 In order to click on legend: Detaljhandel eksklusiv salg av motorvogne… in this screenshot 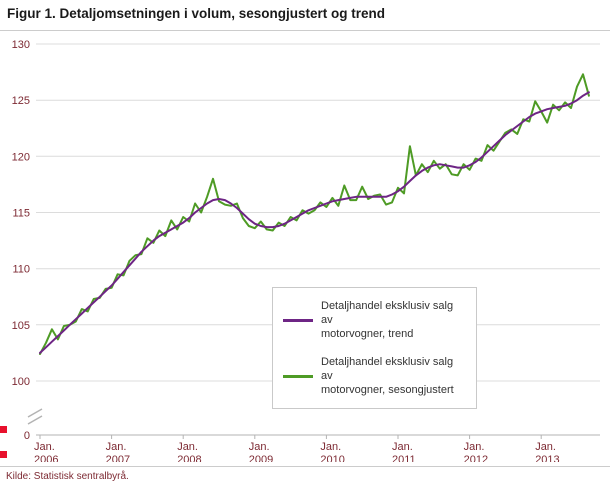, I will do `click(374, 348)`.